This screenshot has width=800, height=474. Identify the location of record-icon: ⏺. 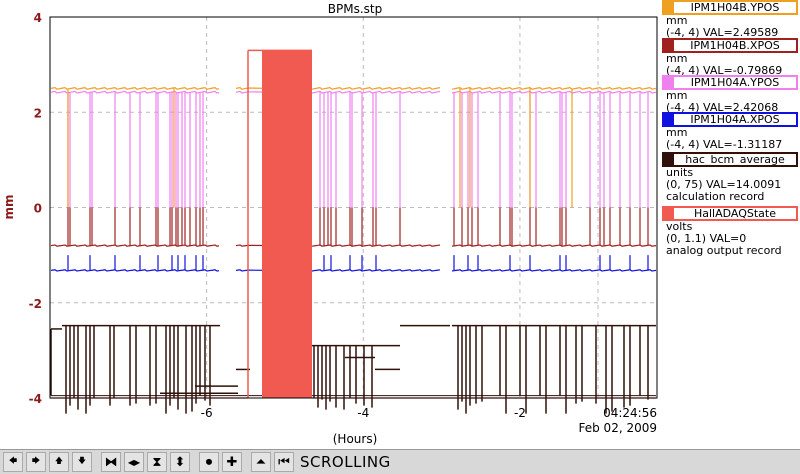
(209, 462).